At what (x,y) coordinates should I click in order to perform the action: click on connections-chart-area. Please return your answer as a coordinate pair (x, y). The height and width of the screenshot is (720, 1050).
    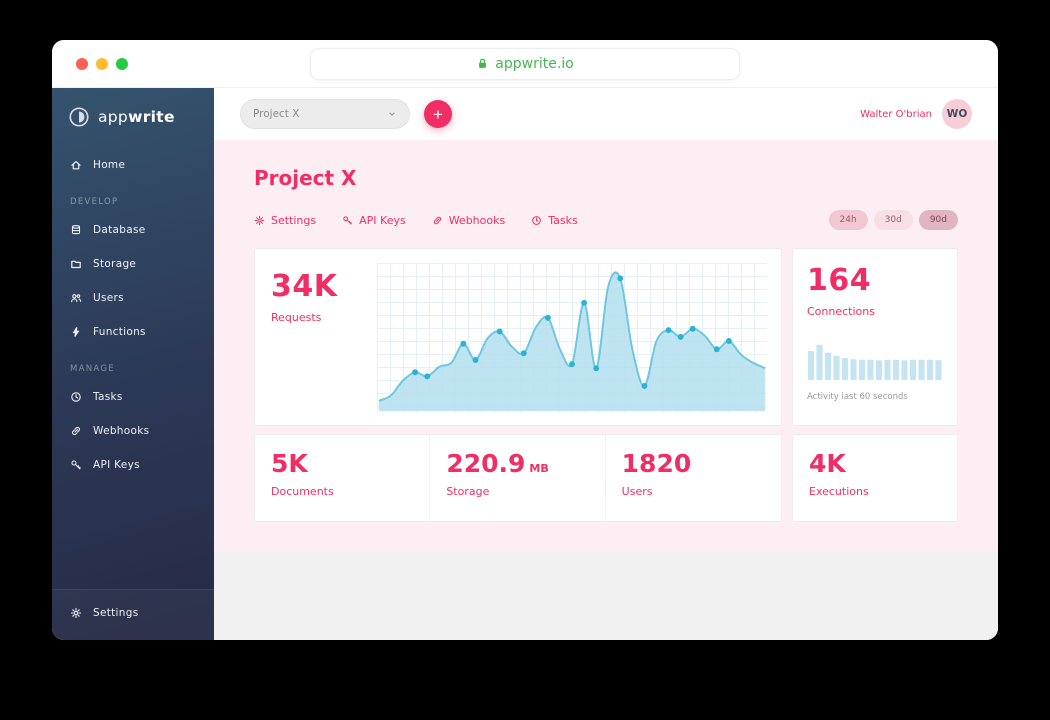
    Looking at the image, I should click on (875, 357).